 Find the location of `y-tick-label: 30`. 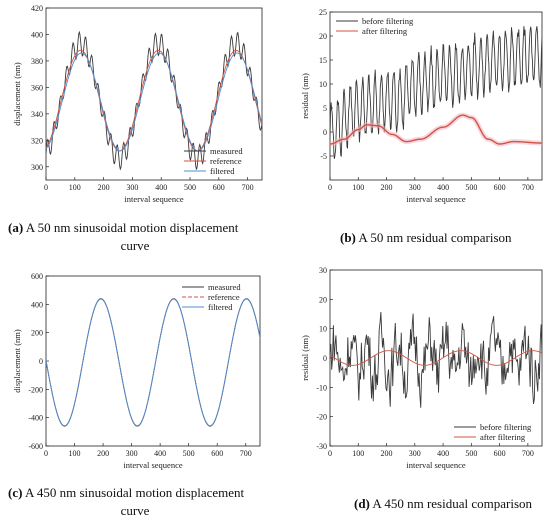

y-tick-label: 30 is located at coordinates (323, 270).